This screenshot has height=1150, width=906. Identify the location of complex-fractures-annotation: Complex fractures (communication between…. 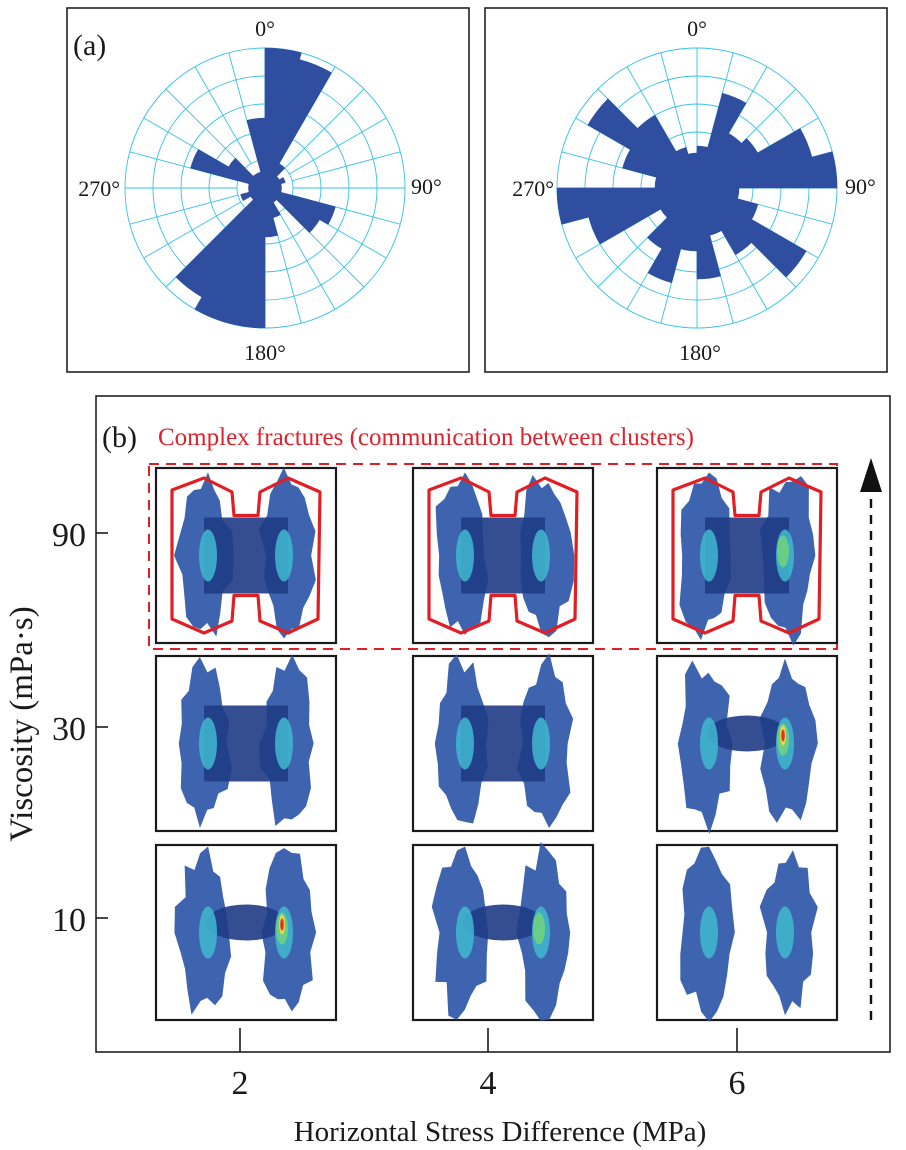
(426, 437).